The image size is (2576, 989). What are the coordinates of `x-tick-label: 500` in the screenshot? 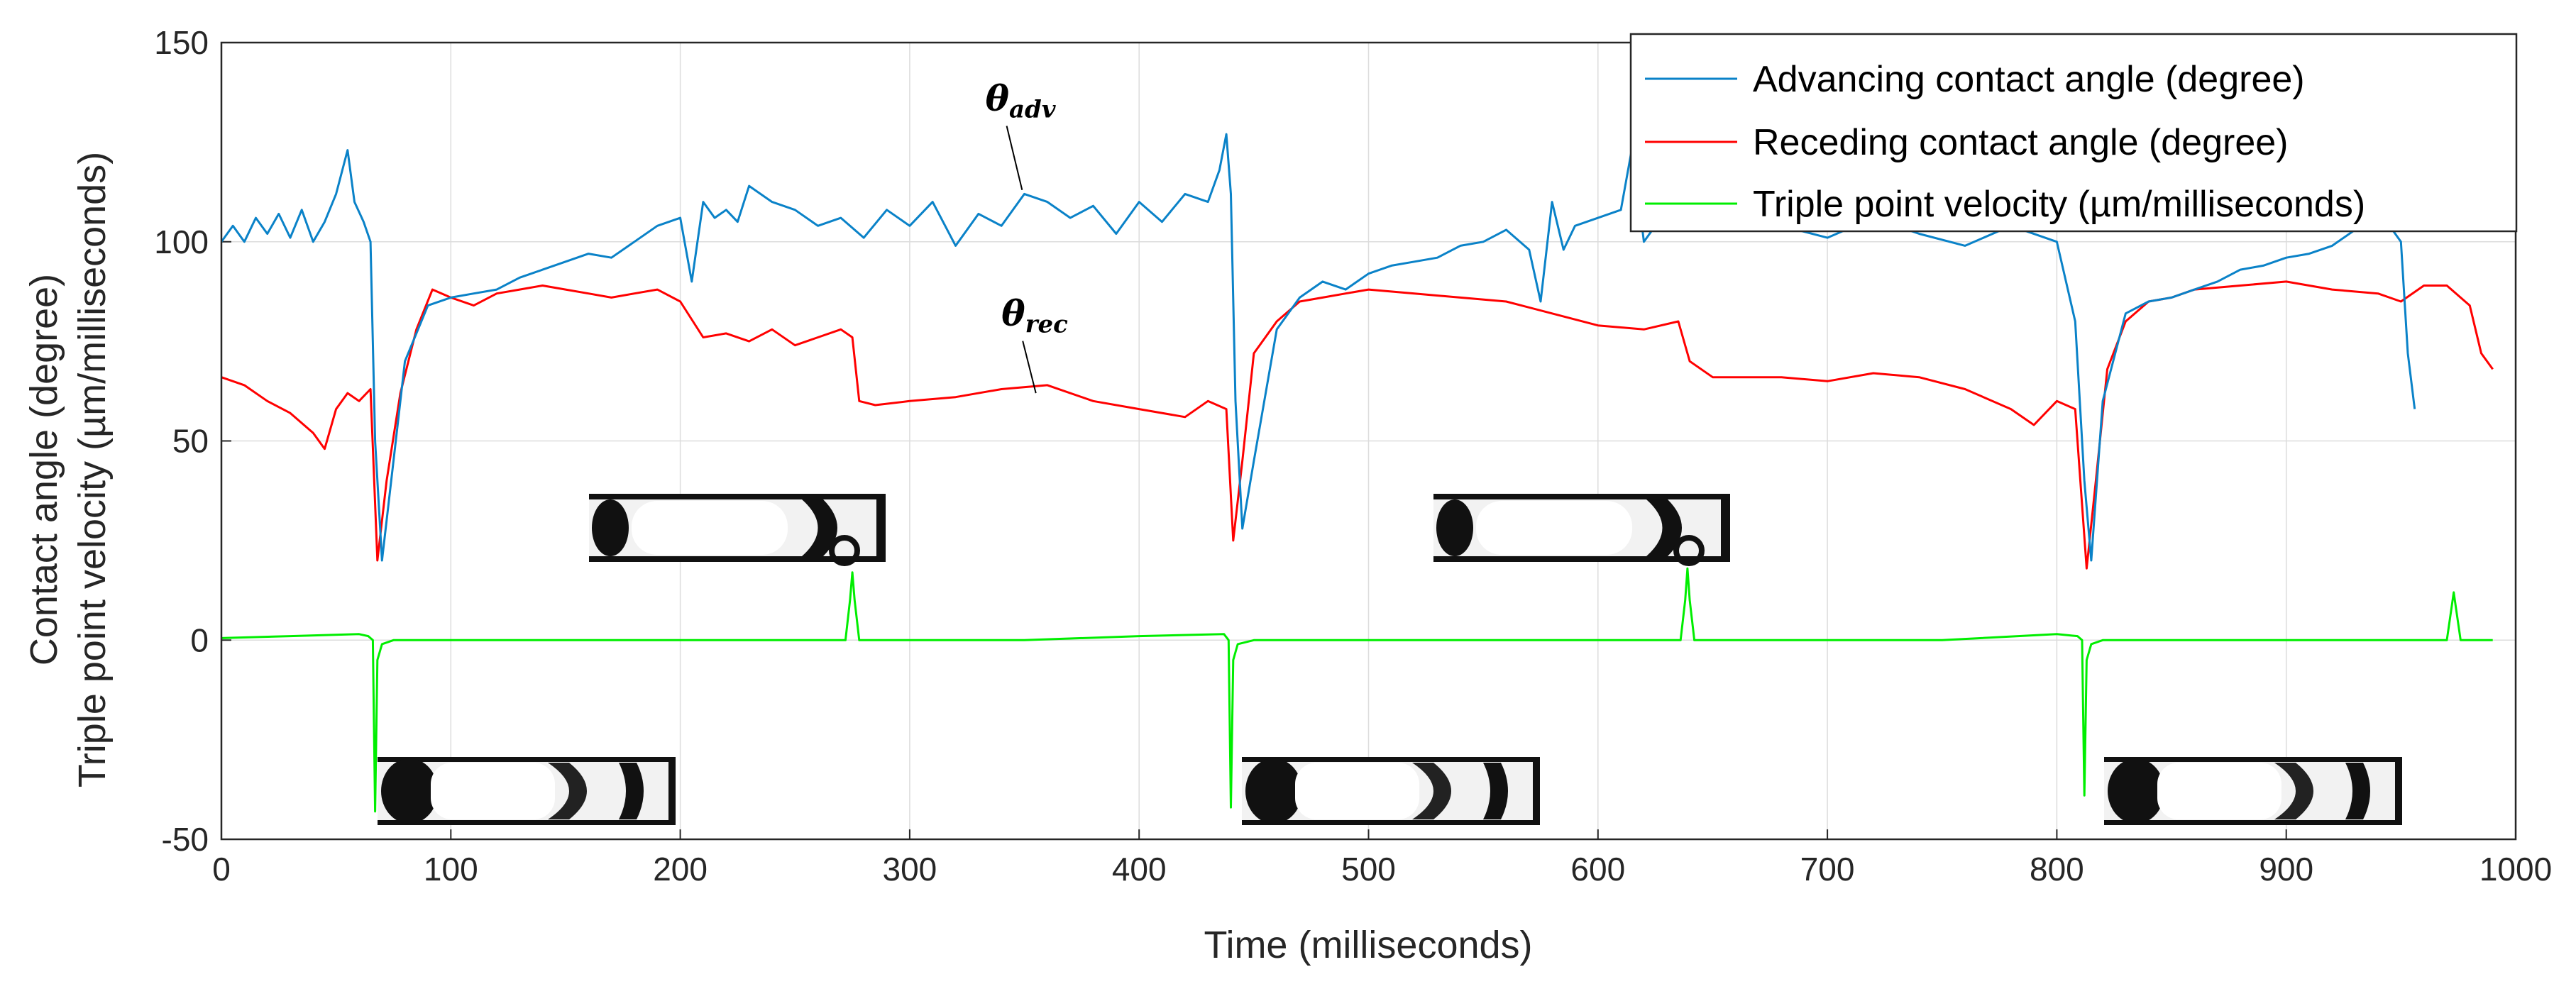 It's located at (1368, 869).